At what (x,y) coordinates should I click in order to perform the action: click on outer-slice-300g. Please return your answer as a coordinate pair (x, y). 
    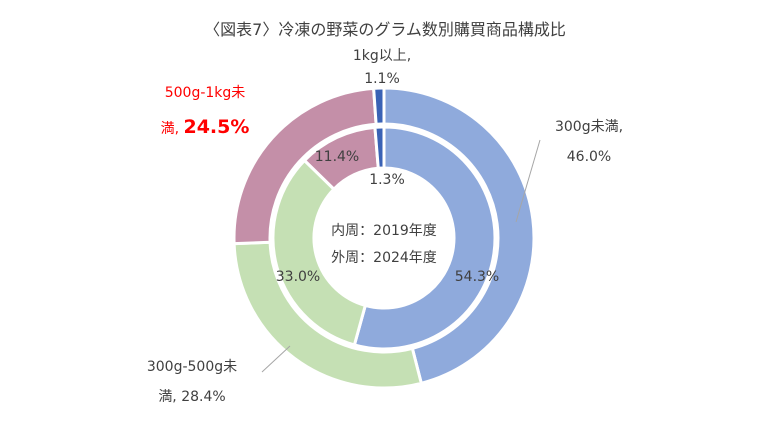
    Looking at the image, I should click on (459, 236).